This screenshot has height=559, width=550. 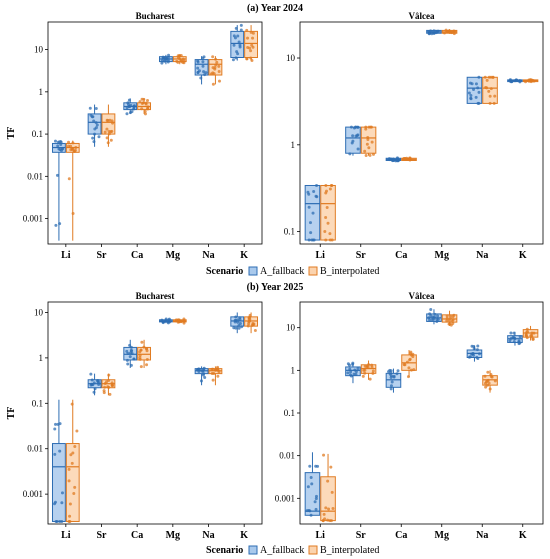 I want to click on x-tick-label-ca: Ca, so click(x=401, y=535).